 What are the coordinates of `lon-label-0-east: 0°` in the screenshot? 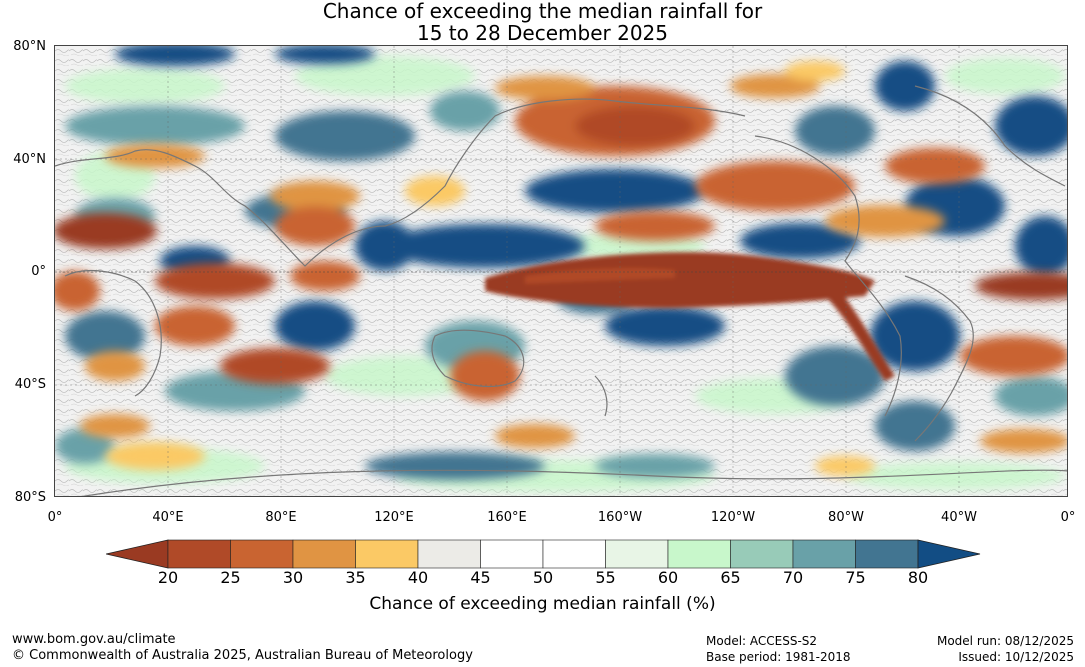 It's located at (1068, 517).